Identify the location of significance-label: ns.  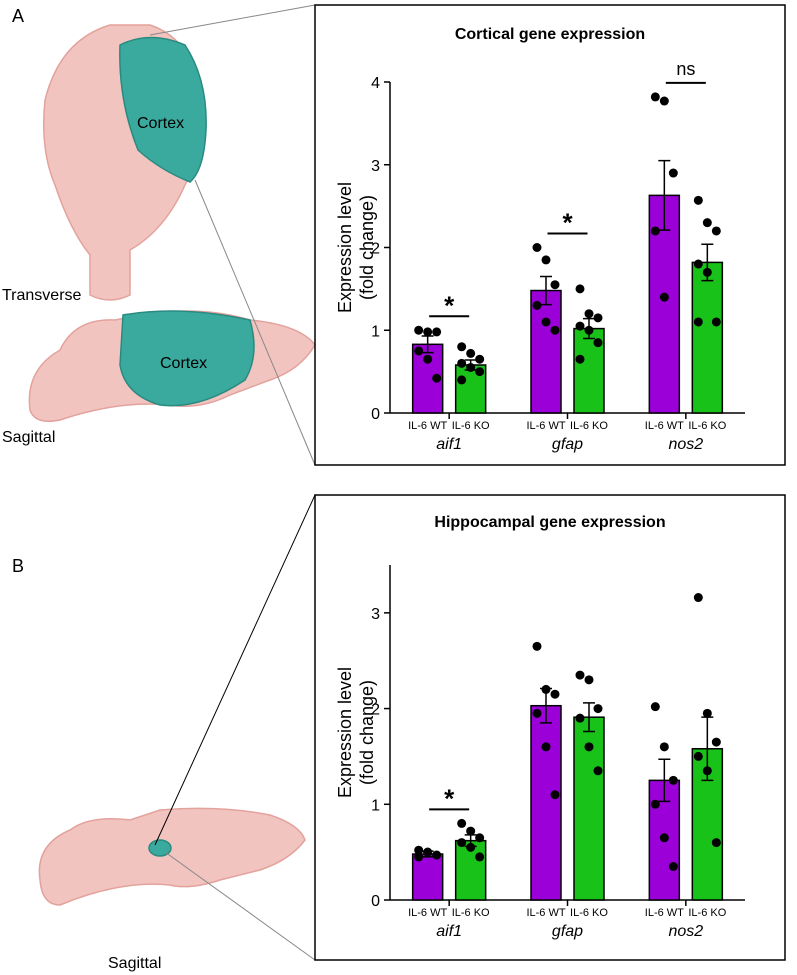
(685, 69).